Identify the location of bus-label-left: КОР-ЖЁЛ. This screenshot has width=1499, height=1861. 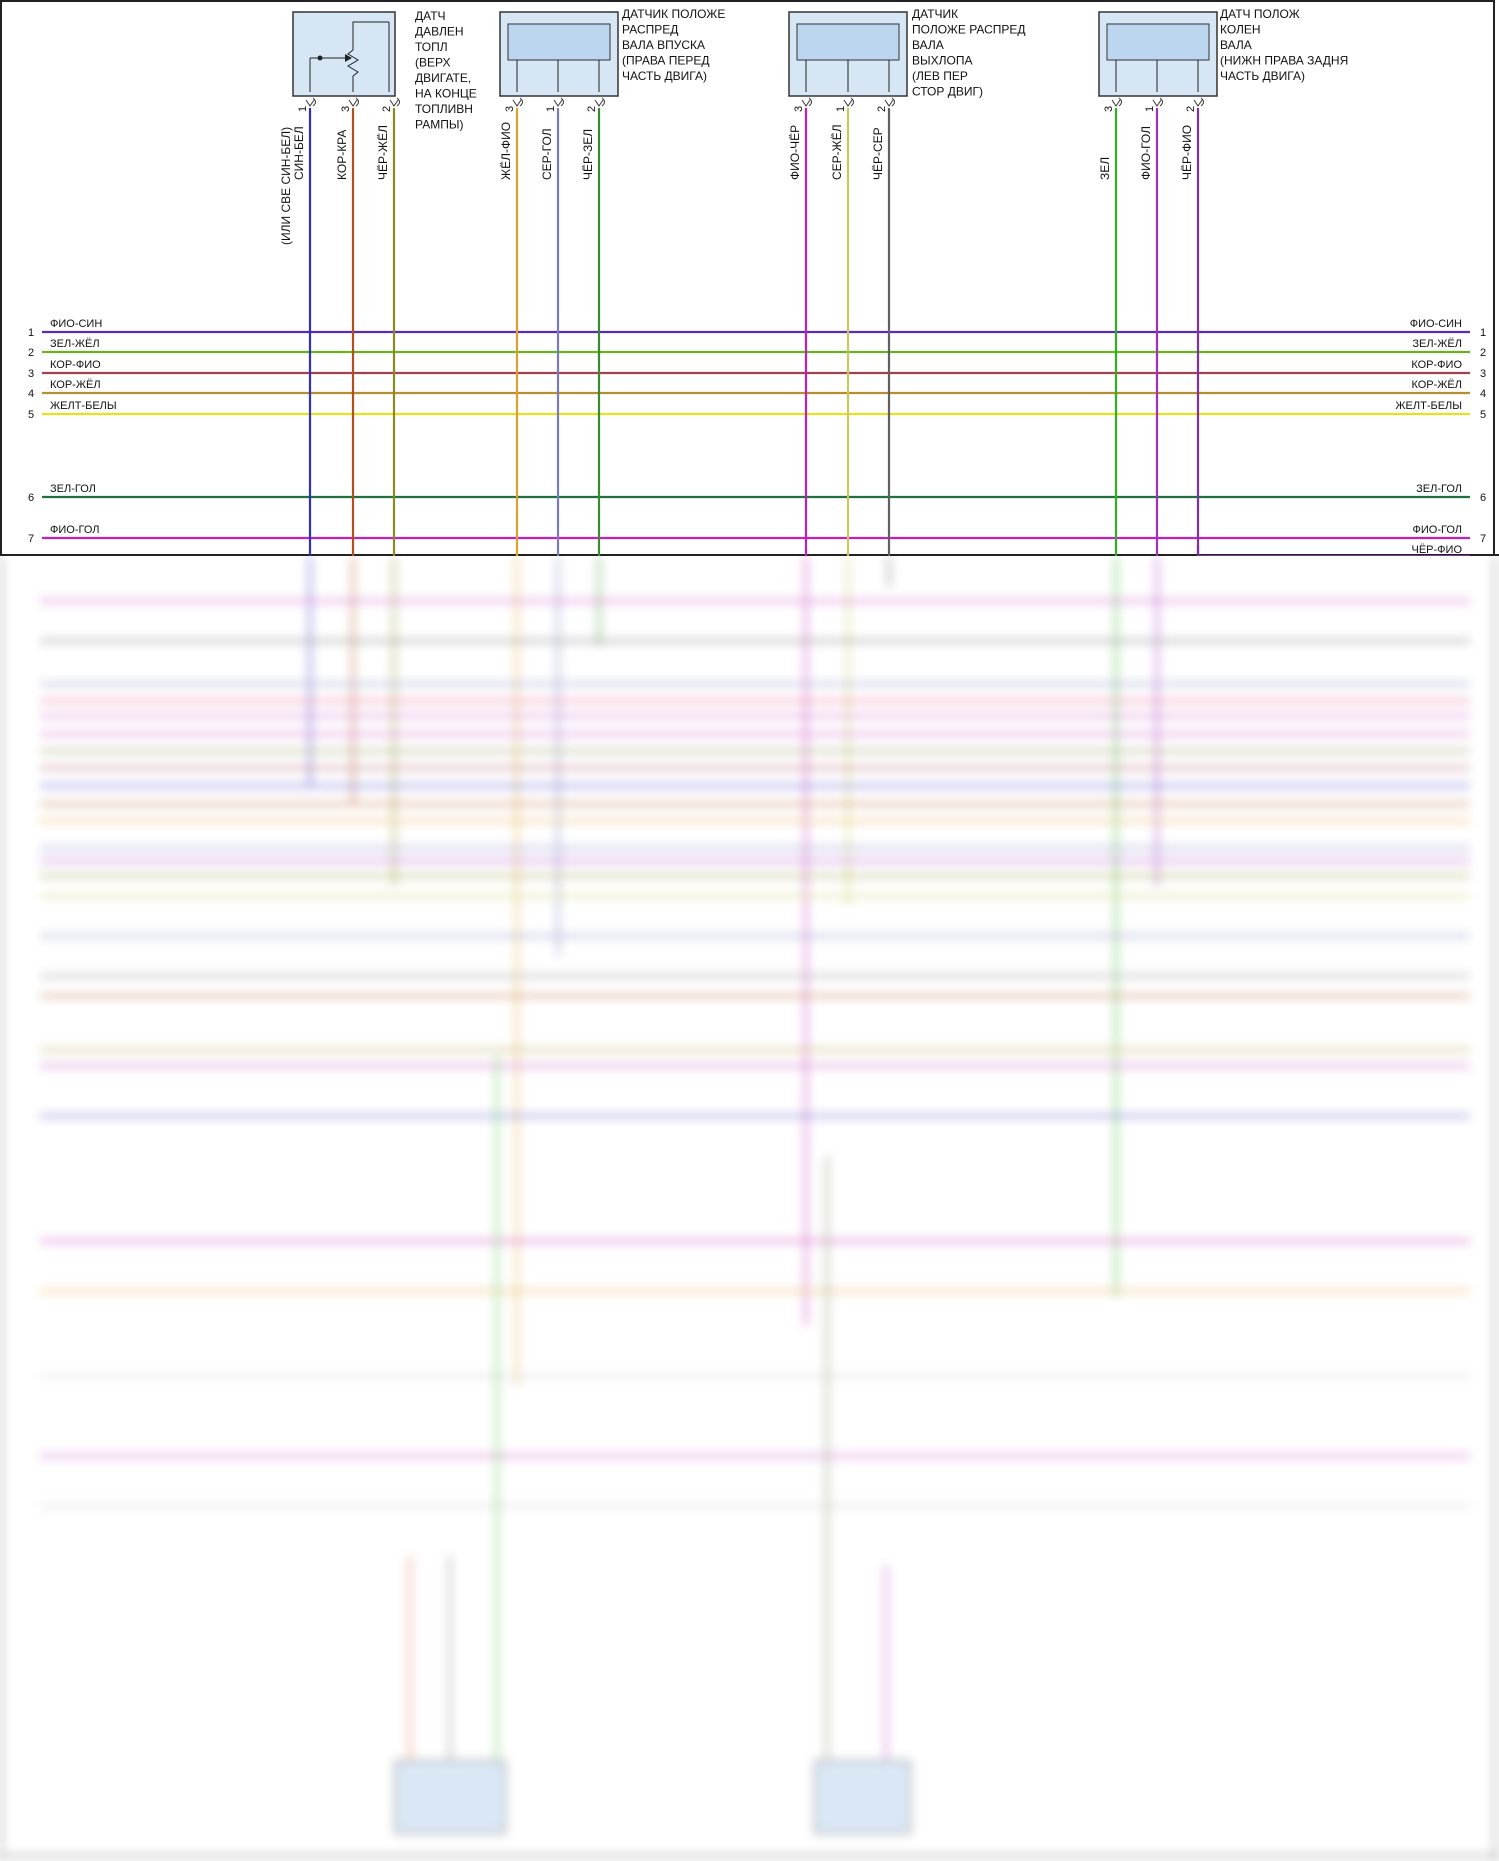
(75, 385).